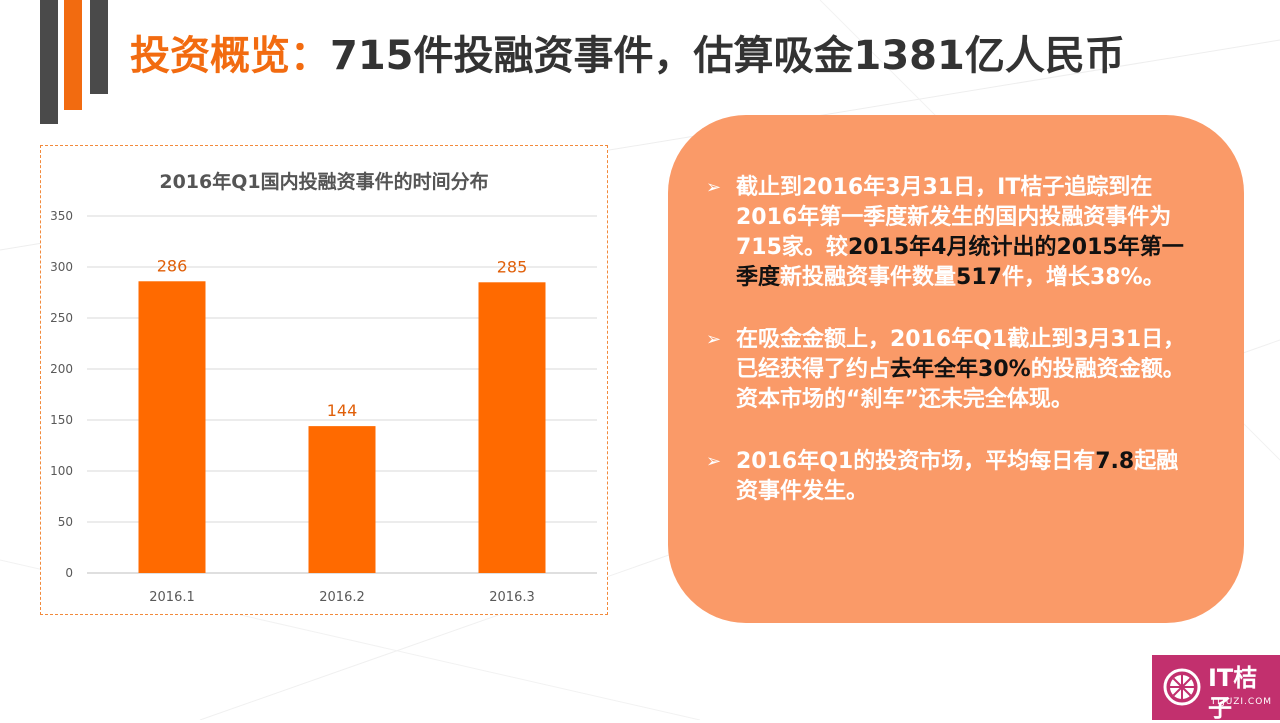 This screenshot has width=1280, height=723. I want to click on summary-bullet: ➢ 2016年Q1的投资市场，平均每日有7.8起融资事件发生。, so click(946, 477).